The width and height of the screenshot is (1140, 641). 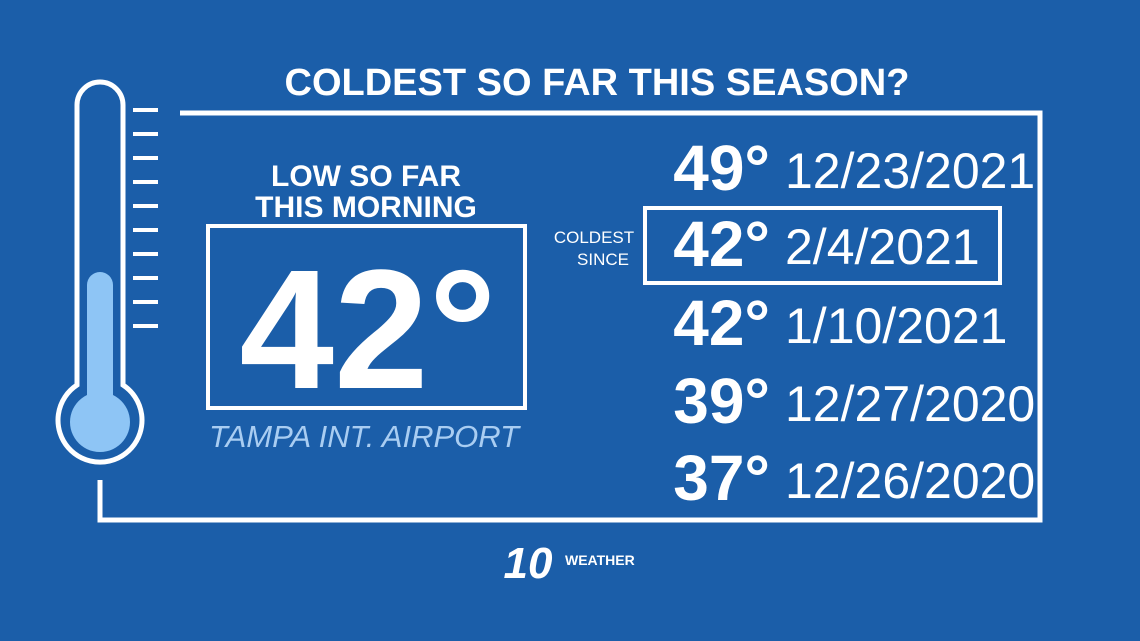 I want to click on logo-number: 10, so click(x=528, y=563).